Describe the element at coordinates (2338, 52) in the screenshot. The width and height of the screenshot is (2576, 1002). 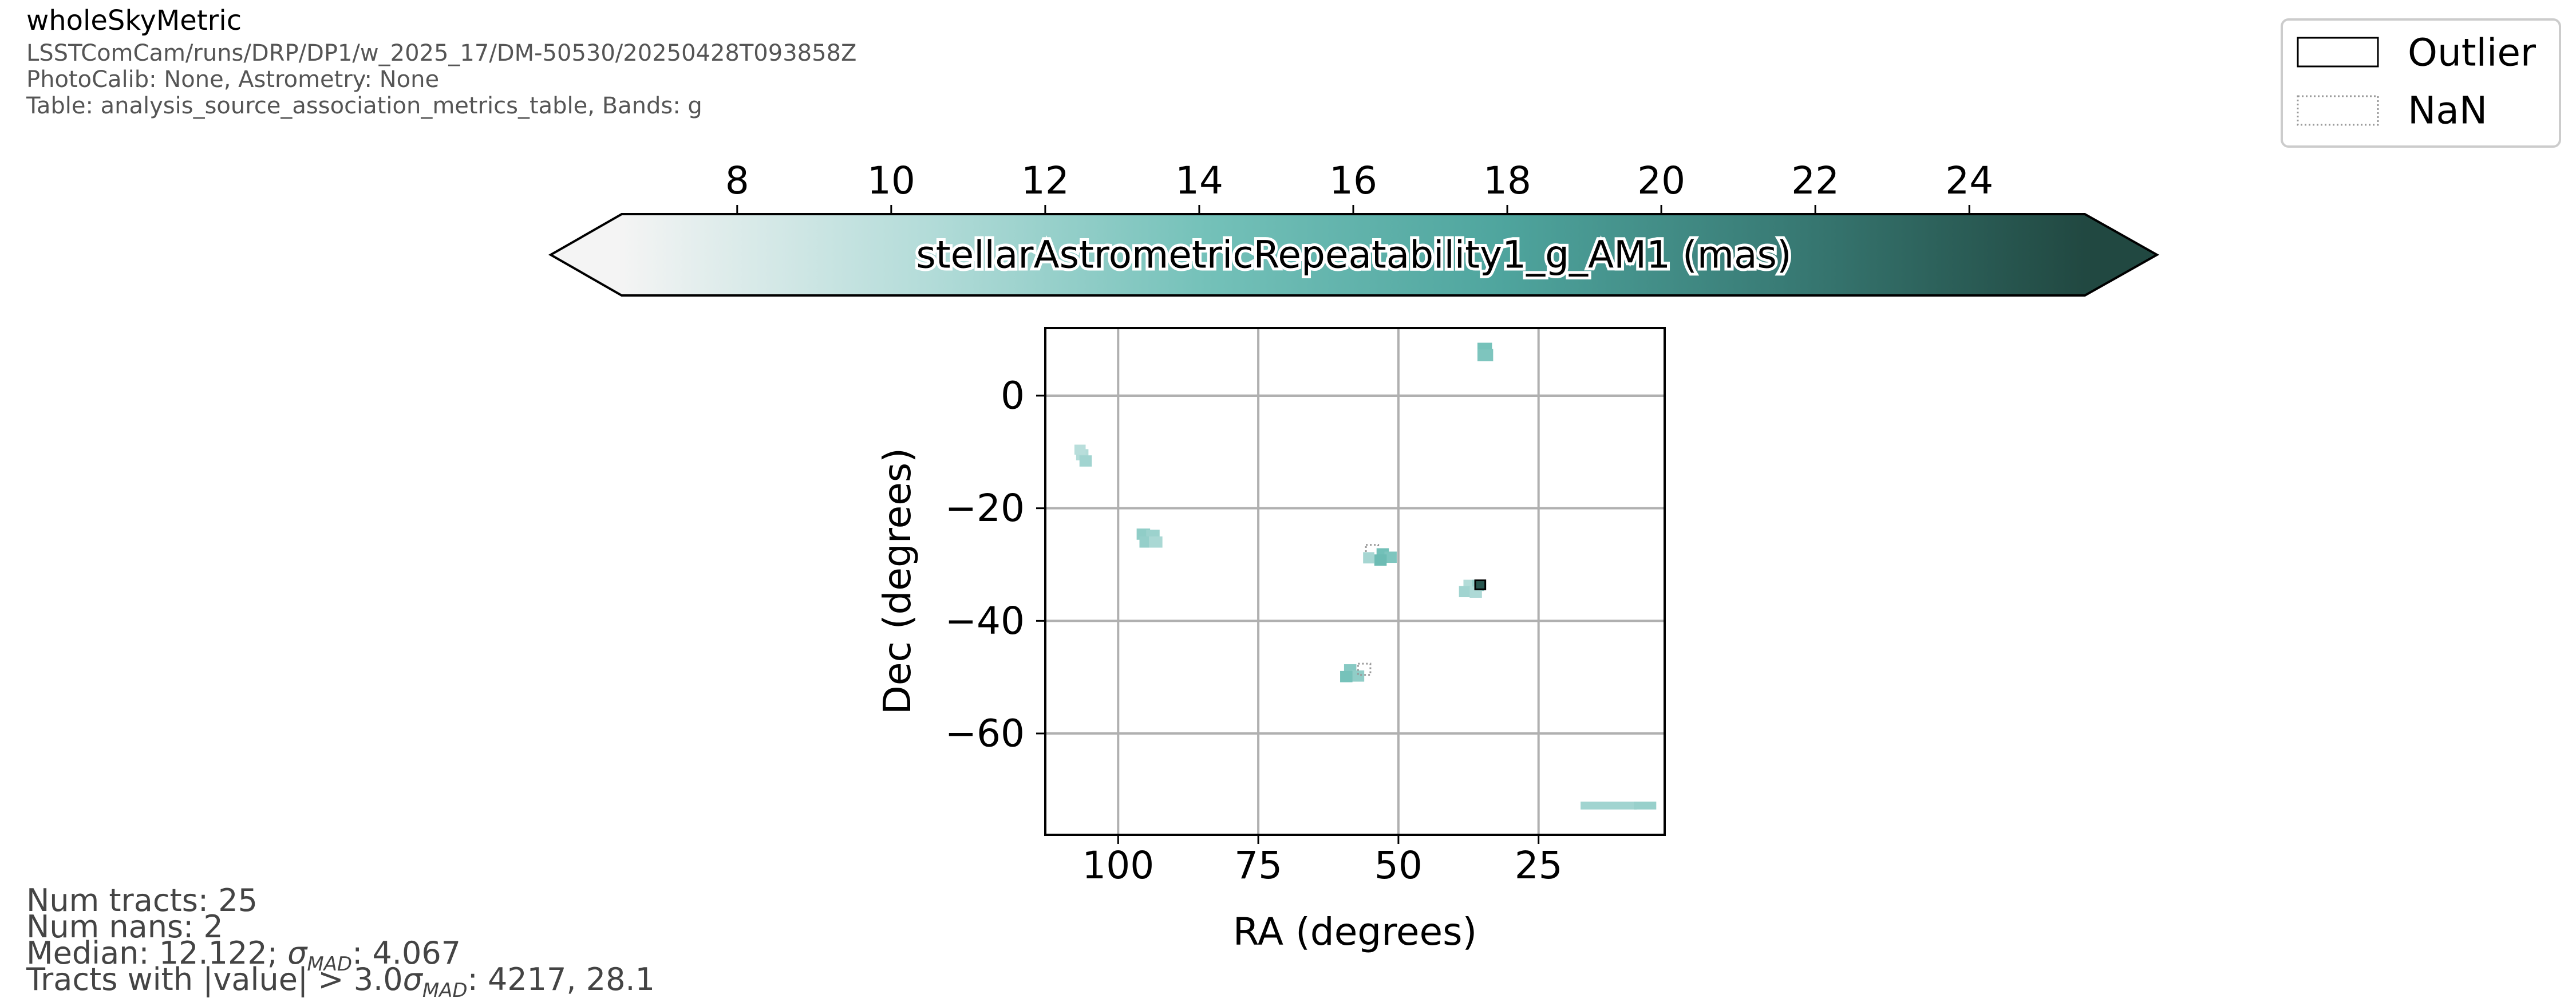
I see `legend-outlier-swatch` at that location.